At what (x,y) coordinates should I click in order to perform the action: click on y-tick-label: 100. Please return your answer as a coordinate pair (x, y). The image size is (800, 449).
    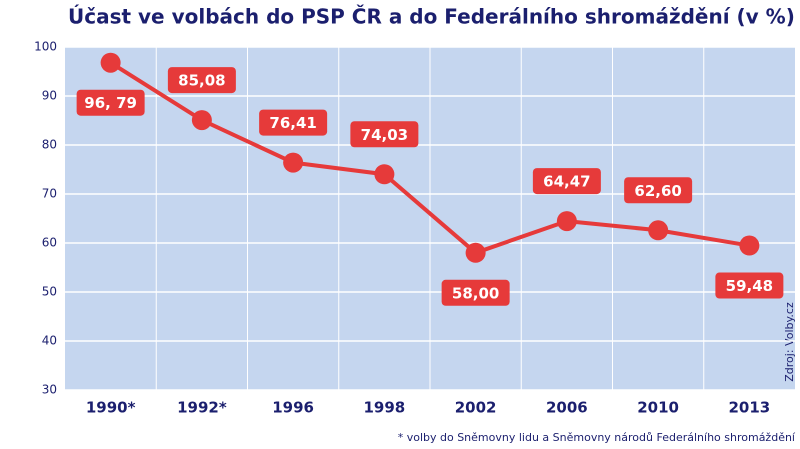
    Looking at the image, I should click on (45, 47).